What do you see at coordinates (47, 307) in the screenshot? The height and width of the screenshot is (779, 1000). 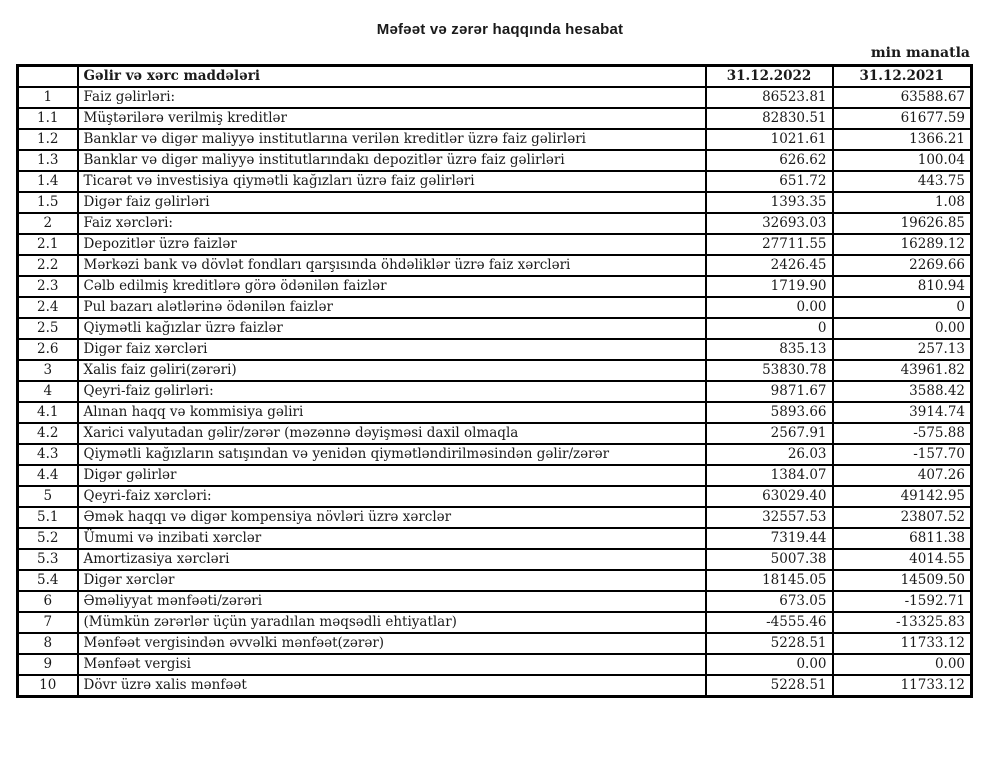 I see `row-number: 2.4` at bounding box center [47, 307].